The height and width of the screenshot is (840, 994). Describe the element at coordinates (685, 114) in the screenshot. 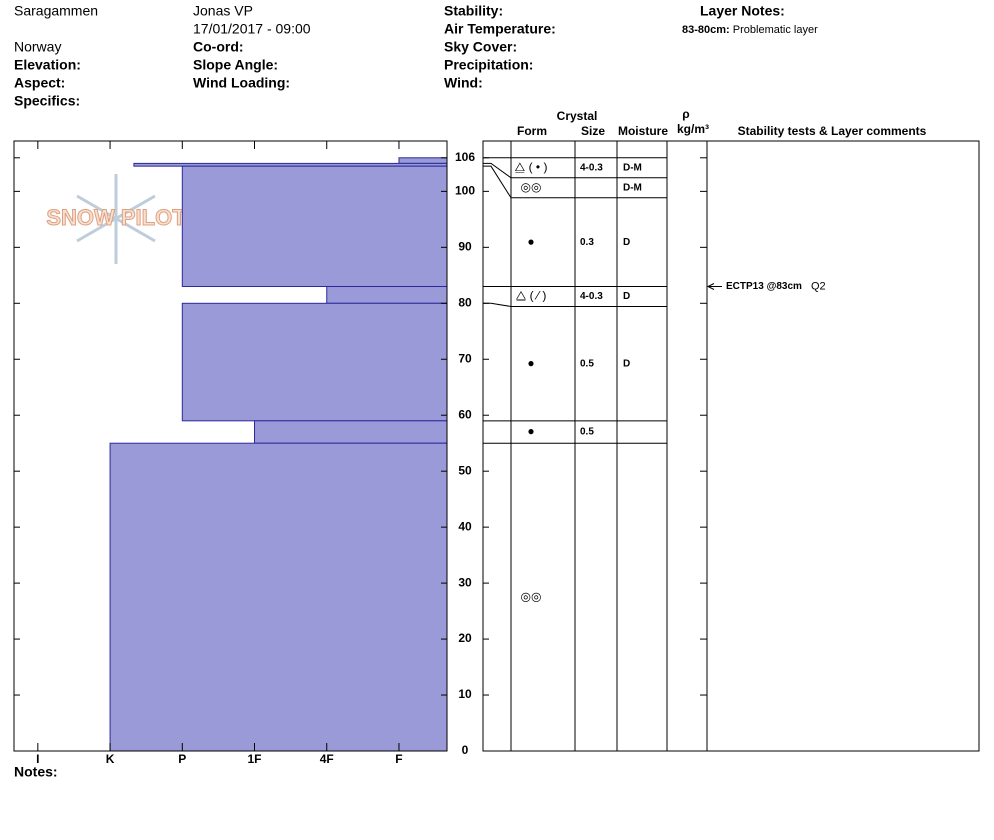

I see `column-header: ρ` at that location.